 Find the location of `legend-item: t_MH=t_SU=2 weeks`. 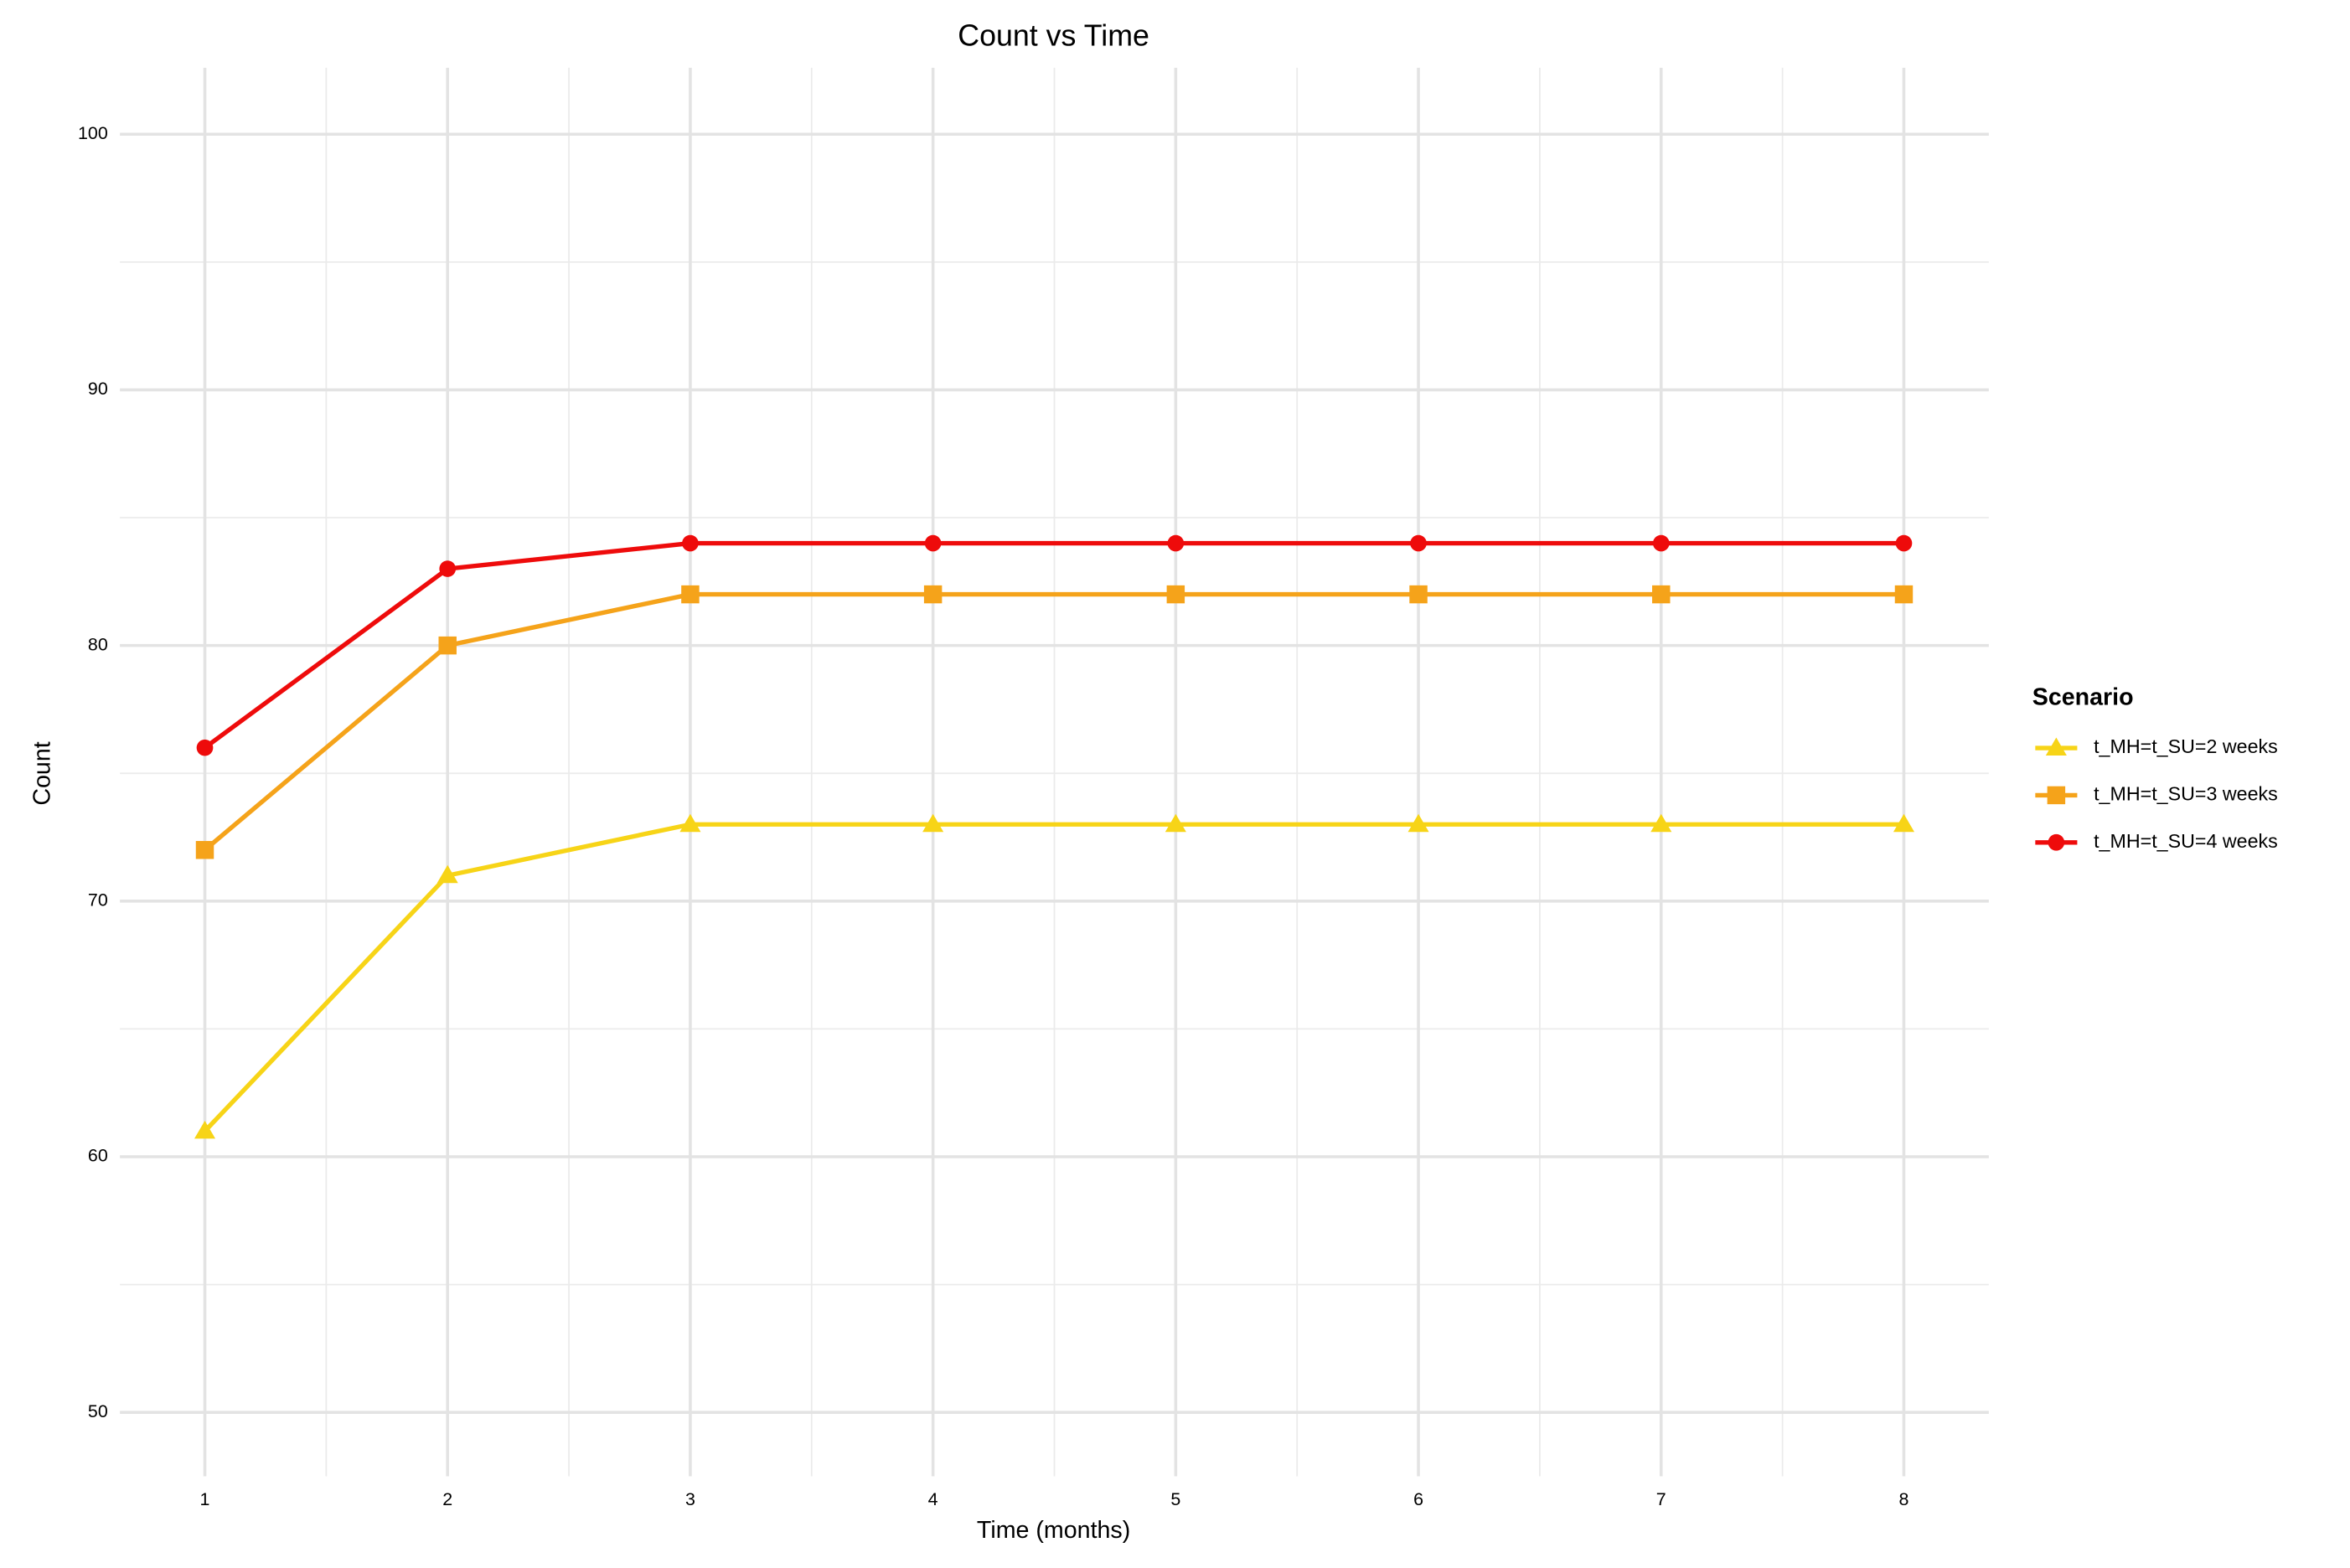

legend-item: t_MH=t_SU=2 weeks is located at coordinates (2156, 746).